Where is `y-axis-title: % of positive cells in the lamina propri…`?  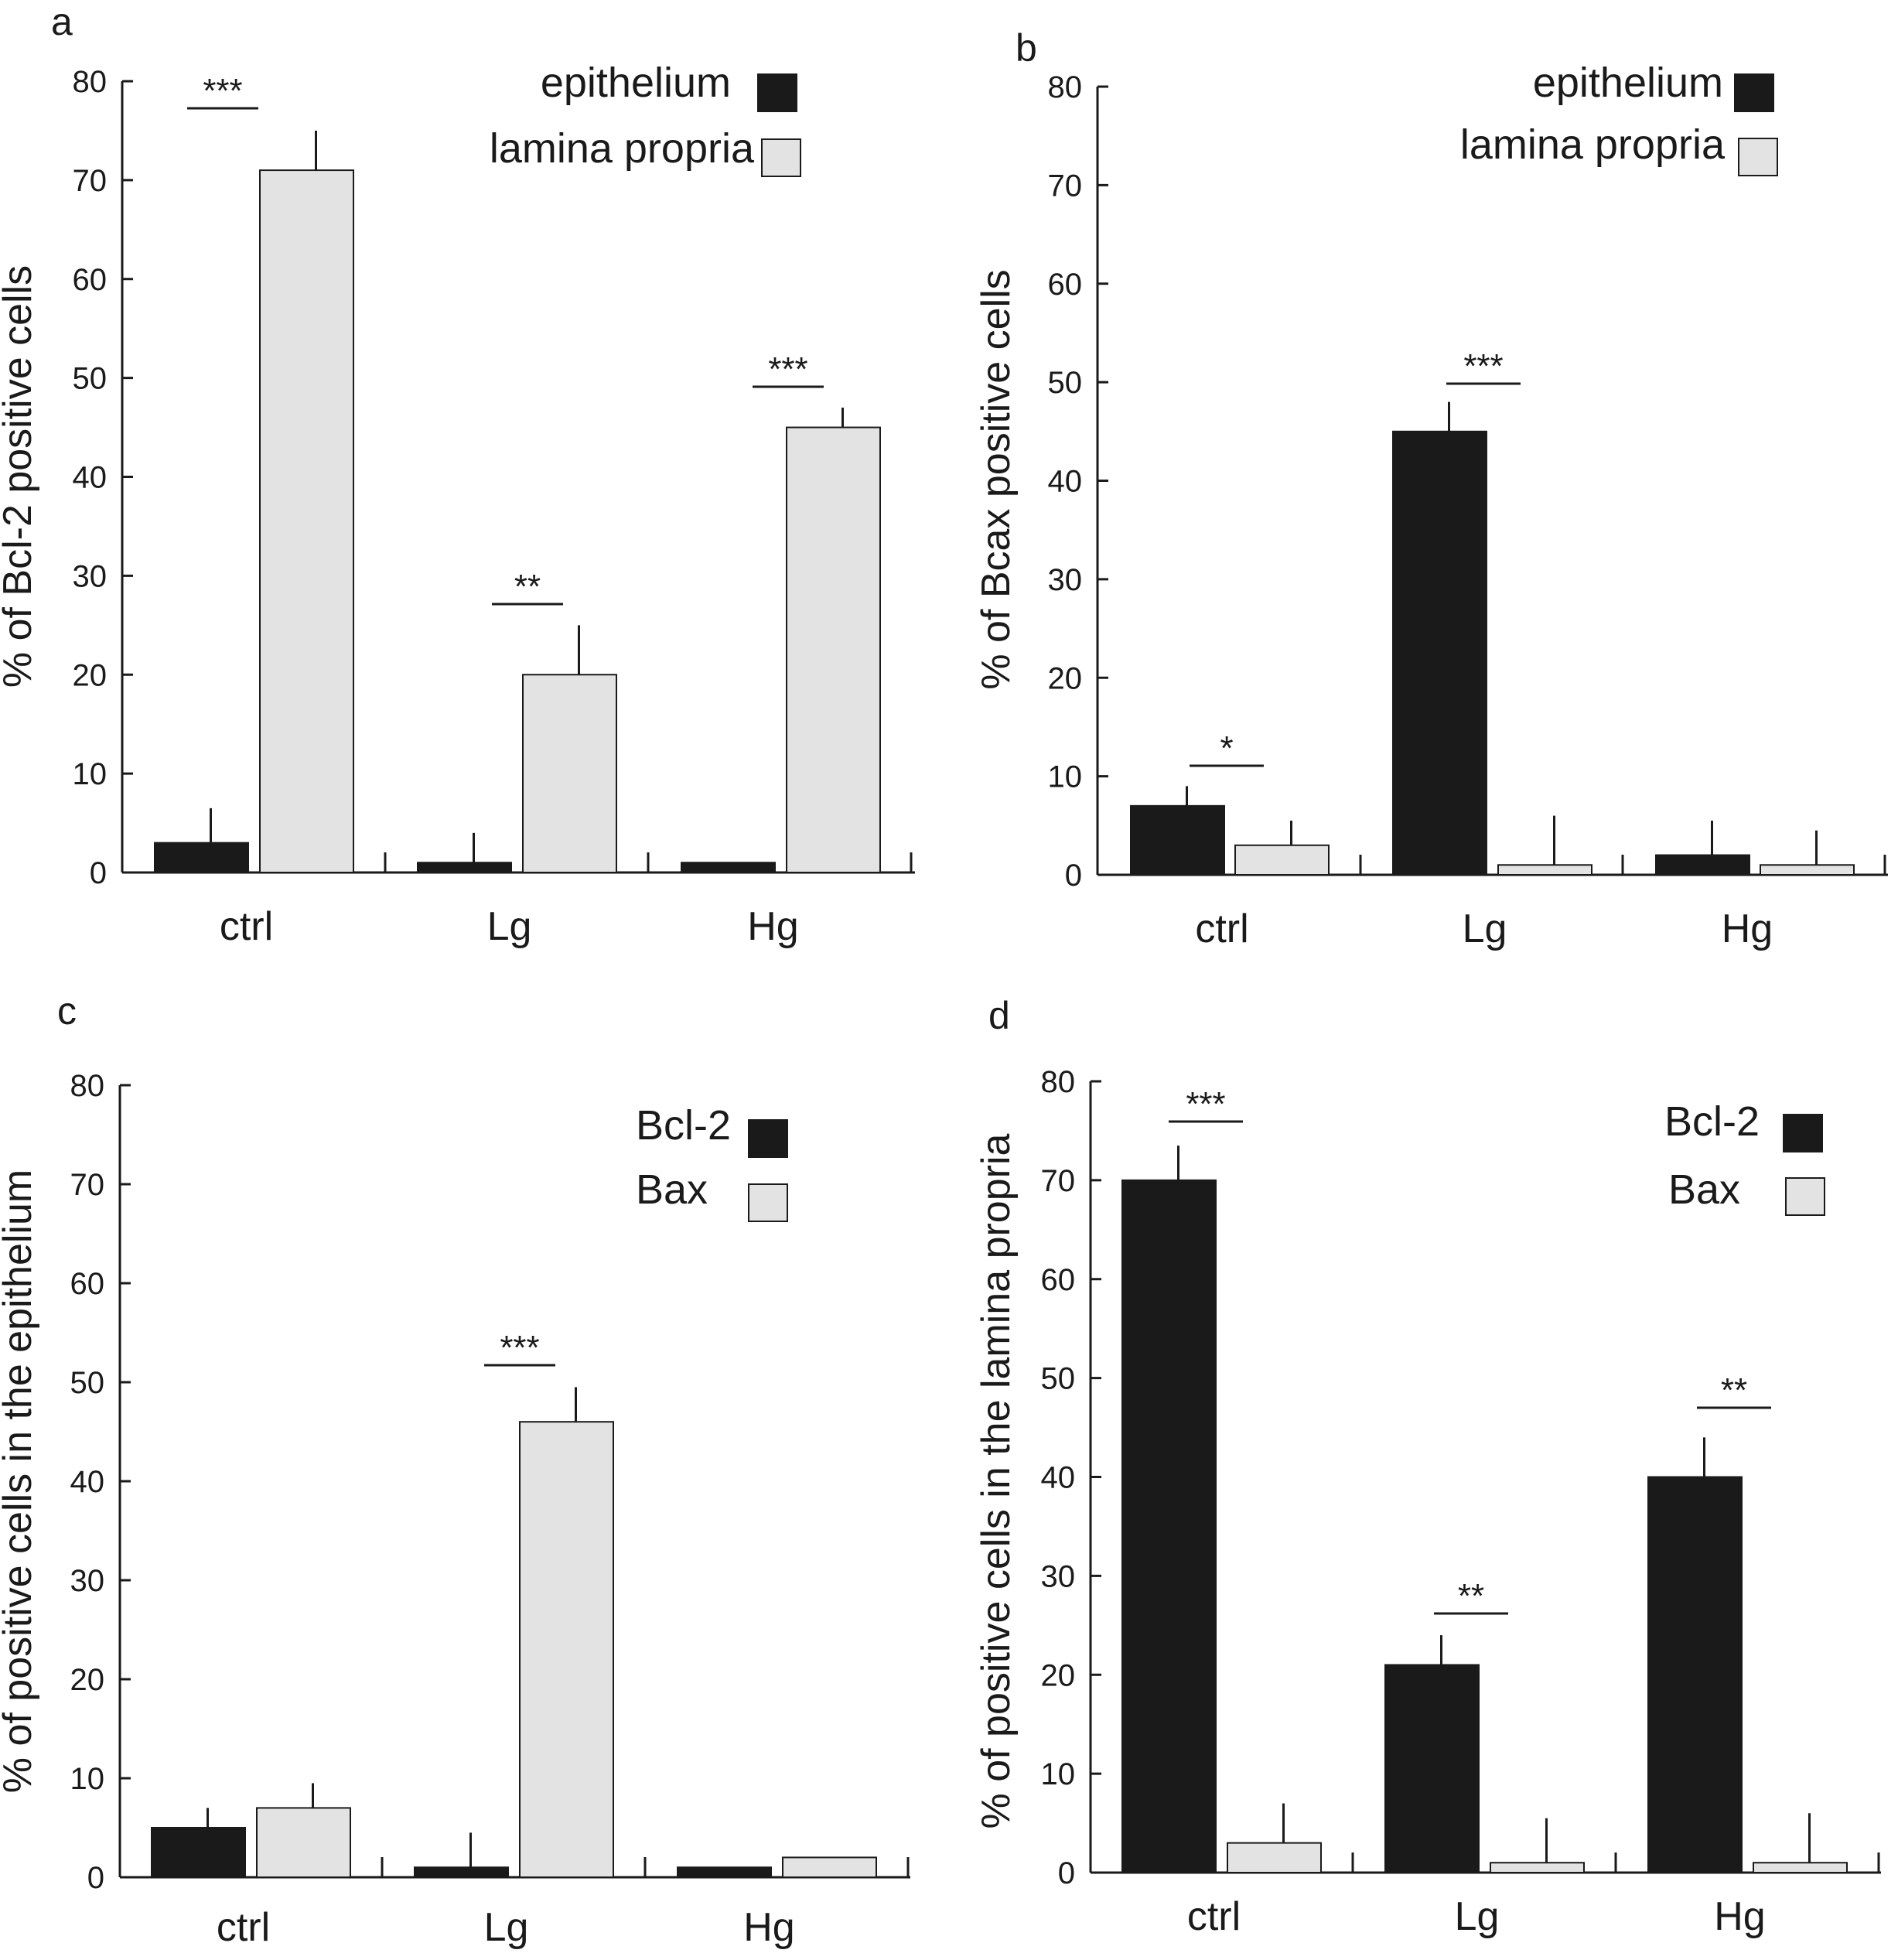 y-axis-title: % of positive cells in the lamina propri… is located at coordinates (996, 1481).